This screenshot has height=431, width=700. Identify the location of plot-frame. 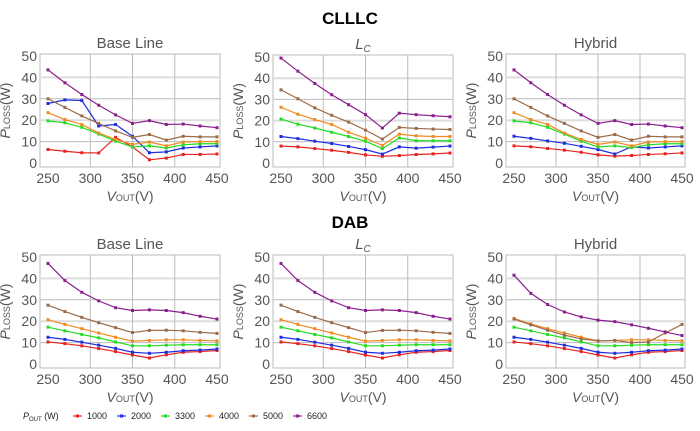
(595, 110).